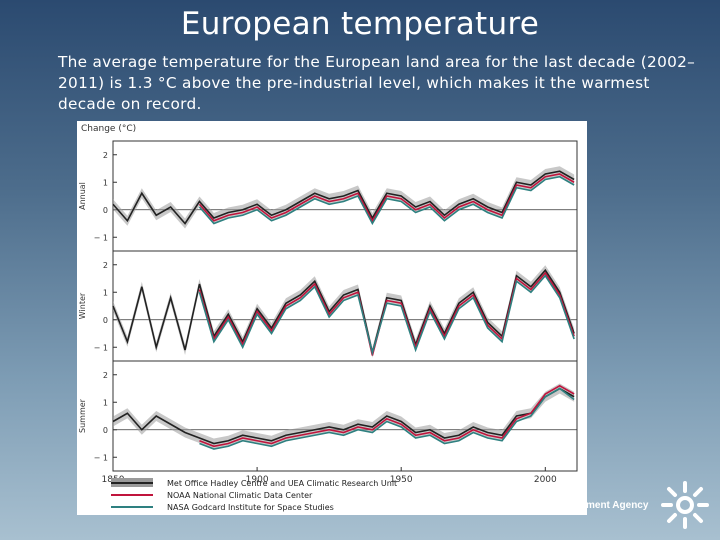 The width and height of the screenshot is (720, 540). What do you see at coordinates (685, 505) in the screenshot?
I see `sun-leaf-logo-icon` at bounding box center [685, 505].